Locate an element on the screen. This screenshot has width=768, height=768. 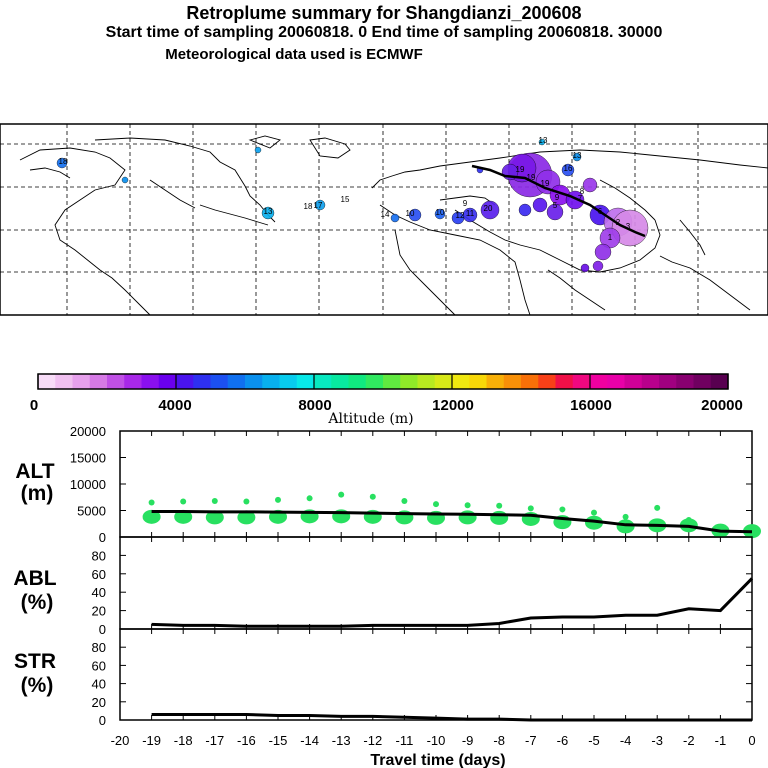
x-tick-label: -8 is located at coordinates (499, 740).